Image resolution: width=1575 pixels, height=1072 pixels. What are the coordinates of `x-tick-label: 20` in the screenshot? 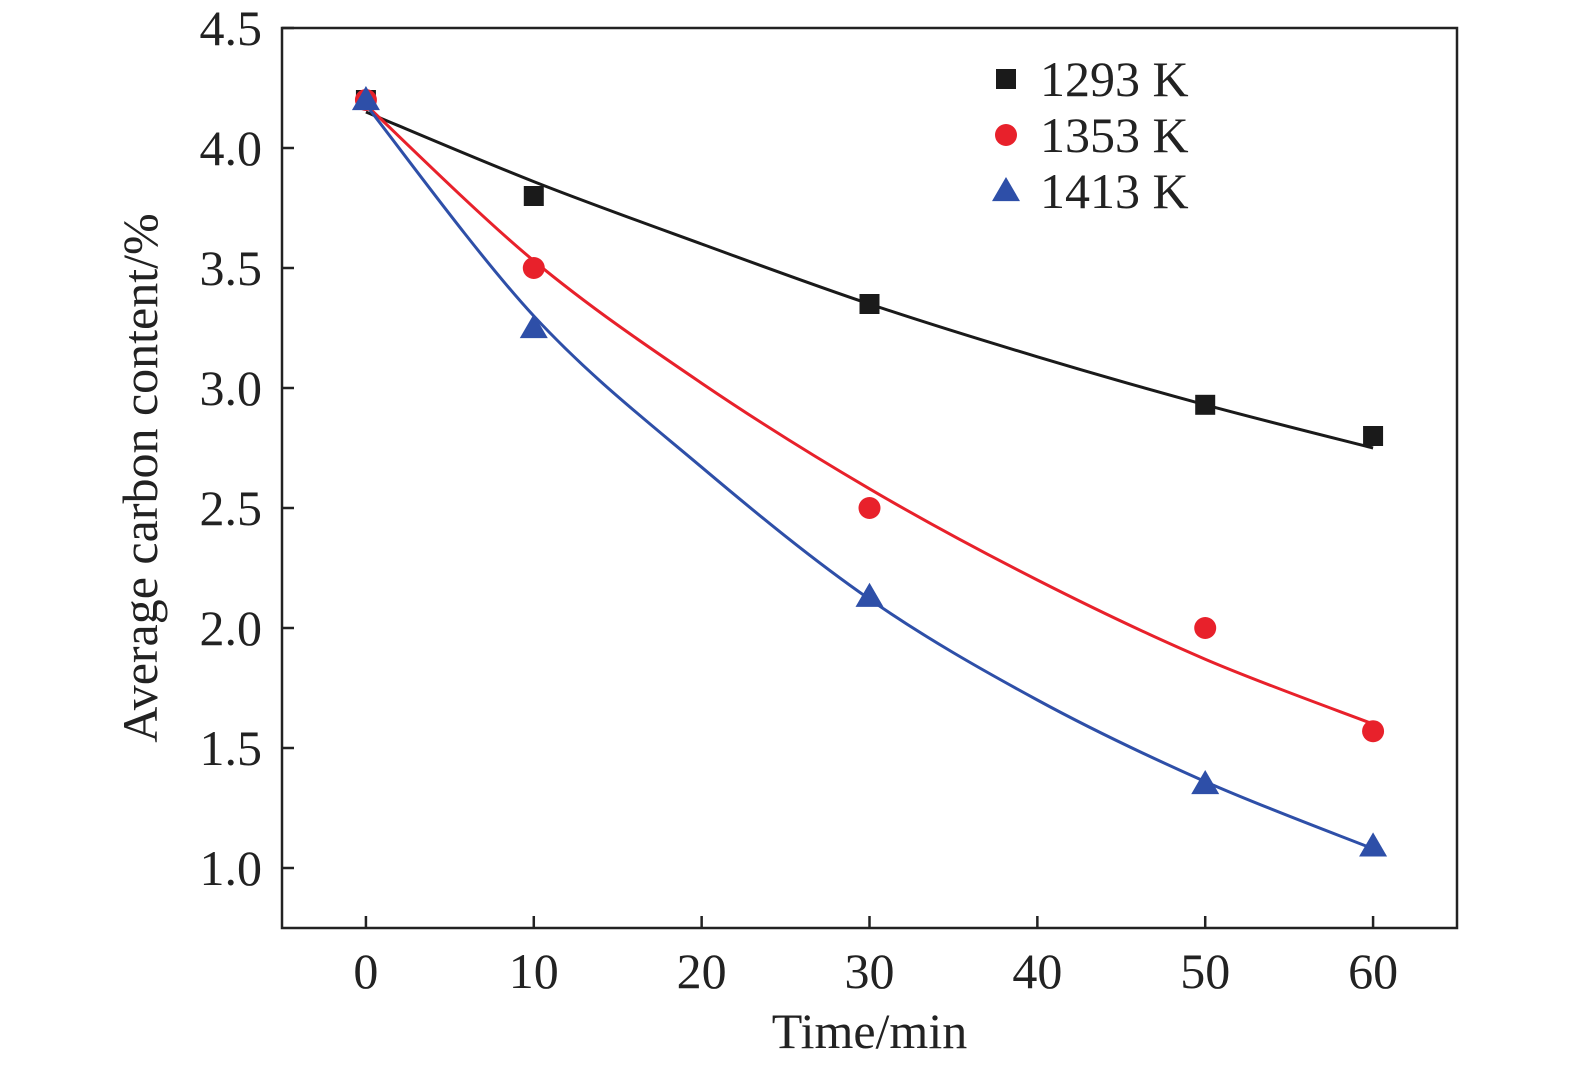 It's located at (702, 971).